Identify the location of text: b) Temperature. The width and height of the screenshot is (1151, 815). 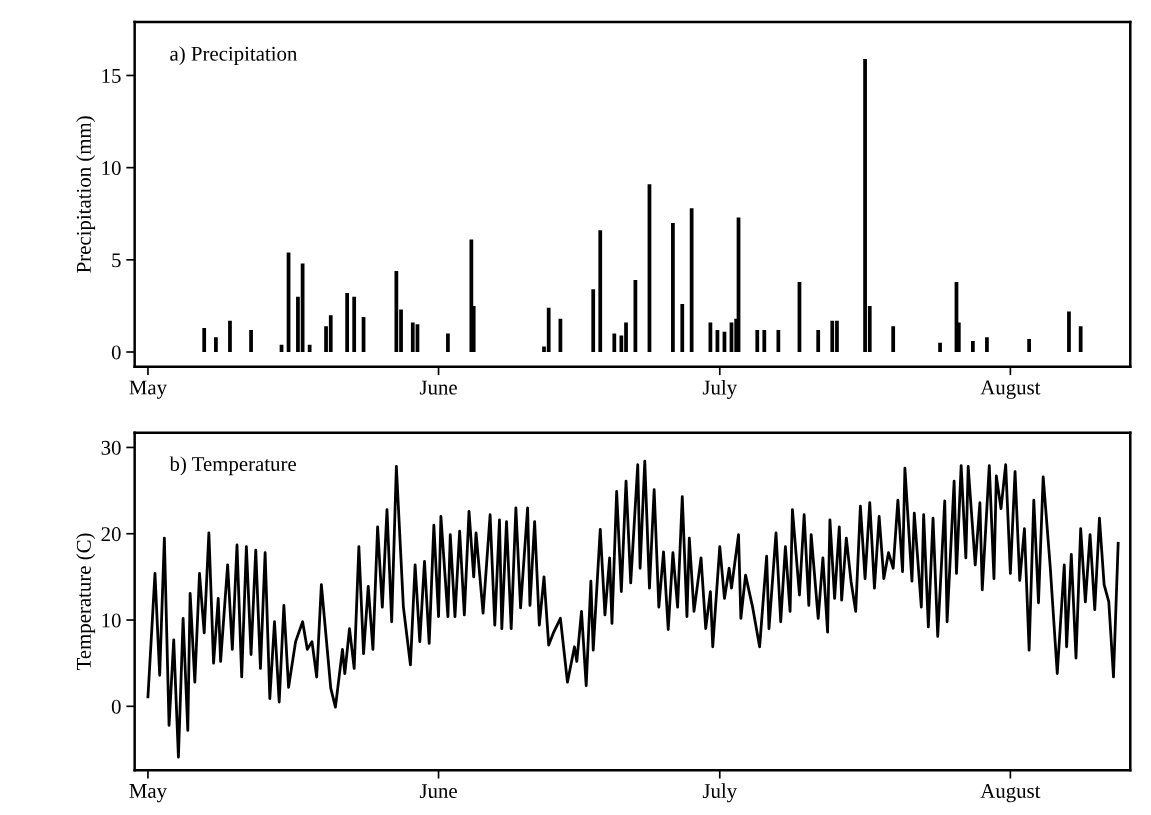
(232, 466).